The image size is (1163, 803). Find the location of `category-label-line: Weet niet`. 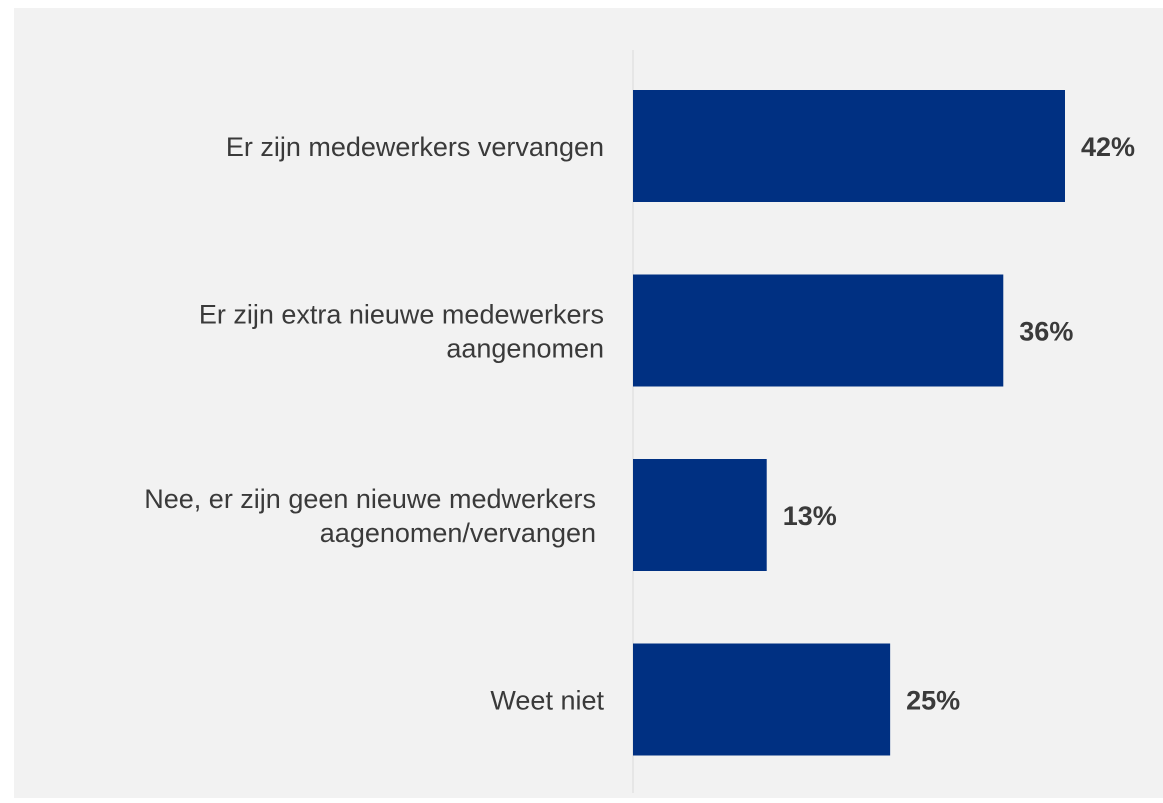

category-label-line: Weet niet is located at coordinates (547, 701).